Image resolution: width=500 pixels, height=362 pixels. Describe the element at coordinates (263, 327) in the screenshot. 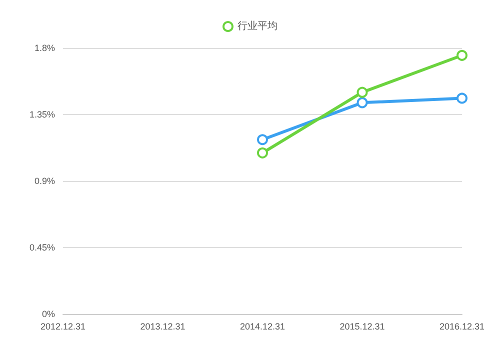

I see `x-tick-label: 2014.12.31` at that location.